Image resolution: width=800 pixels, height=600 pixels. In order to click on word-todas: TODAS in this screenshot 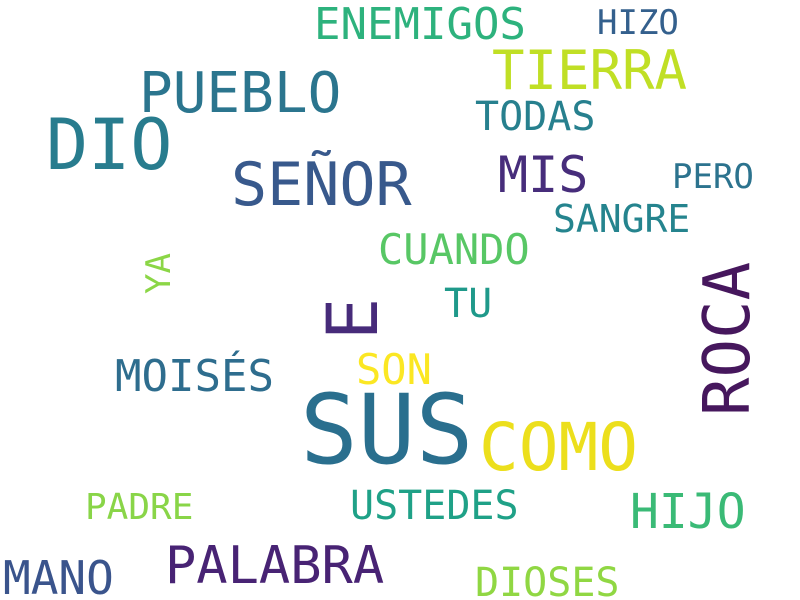, I will do `click(535, 117)`.